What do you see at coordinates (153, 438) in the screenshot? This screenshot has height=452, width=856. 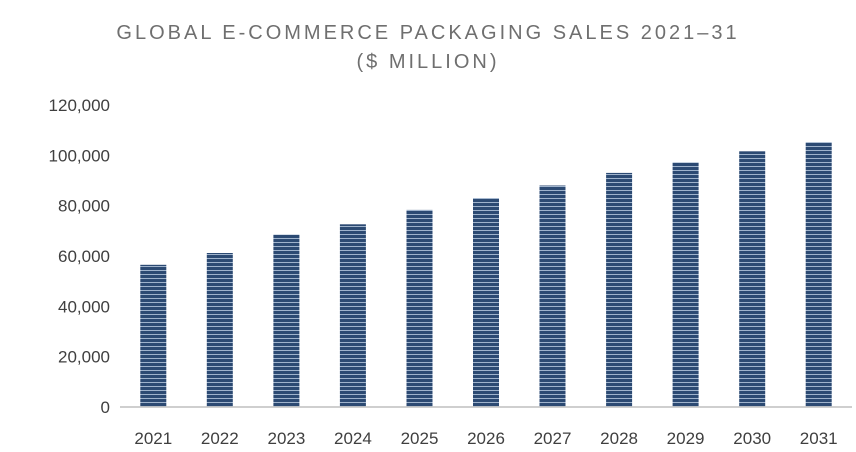 I see `x-tick-label: 2021` at bounding box center [153, 438].